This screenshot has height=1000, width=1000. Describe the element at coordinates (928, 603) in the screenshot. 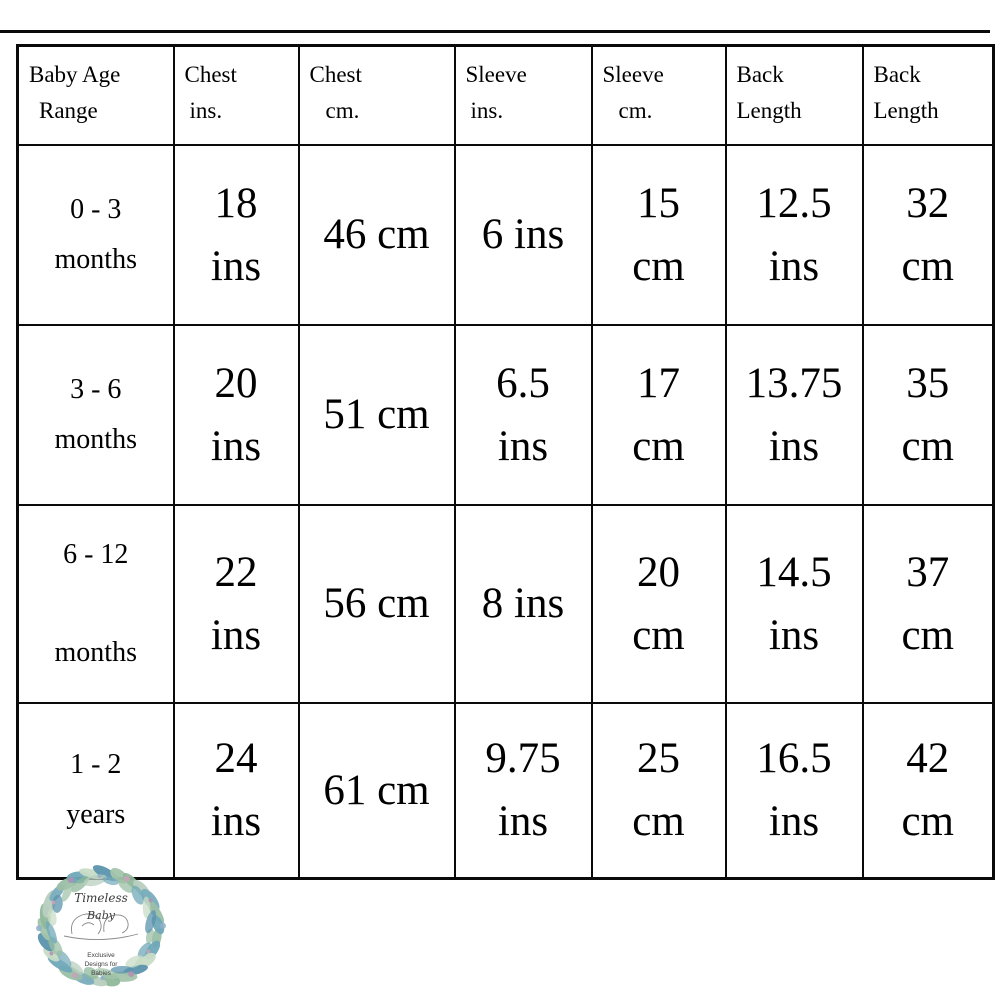

I see `back-length-cm-cell: 37 cm` at that location.